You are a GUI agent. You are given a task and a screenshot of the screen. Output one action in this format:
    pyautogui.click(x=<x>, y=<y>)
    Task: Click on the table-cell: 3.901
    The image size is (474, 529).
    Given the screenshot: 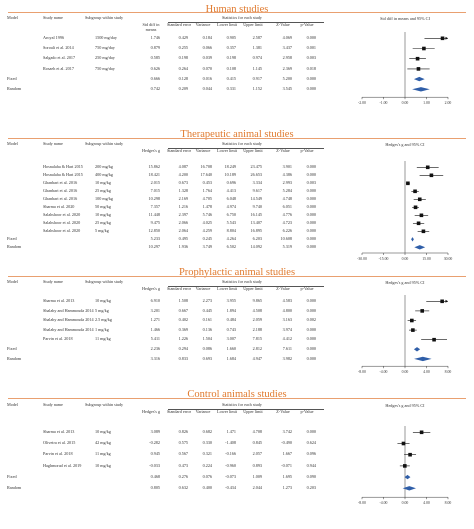 What is the action you would take?
    pyautogui.click(x=287, y=166)
    